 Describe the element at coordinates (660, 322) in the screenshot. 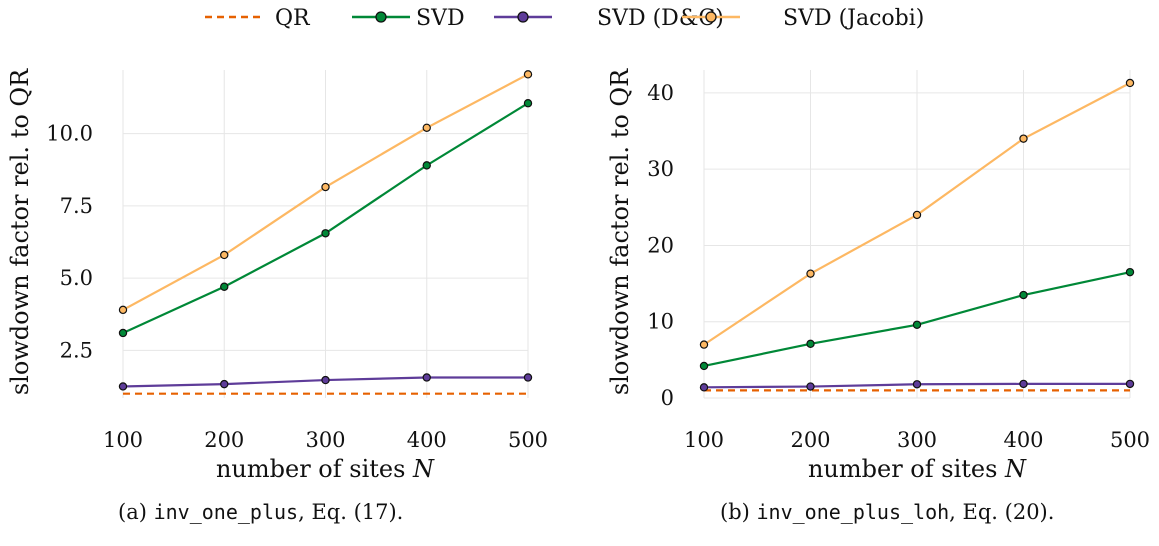

I see `y-tick-label: 10` at that location.